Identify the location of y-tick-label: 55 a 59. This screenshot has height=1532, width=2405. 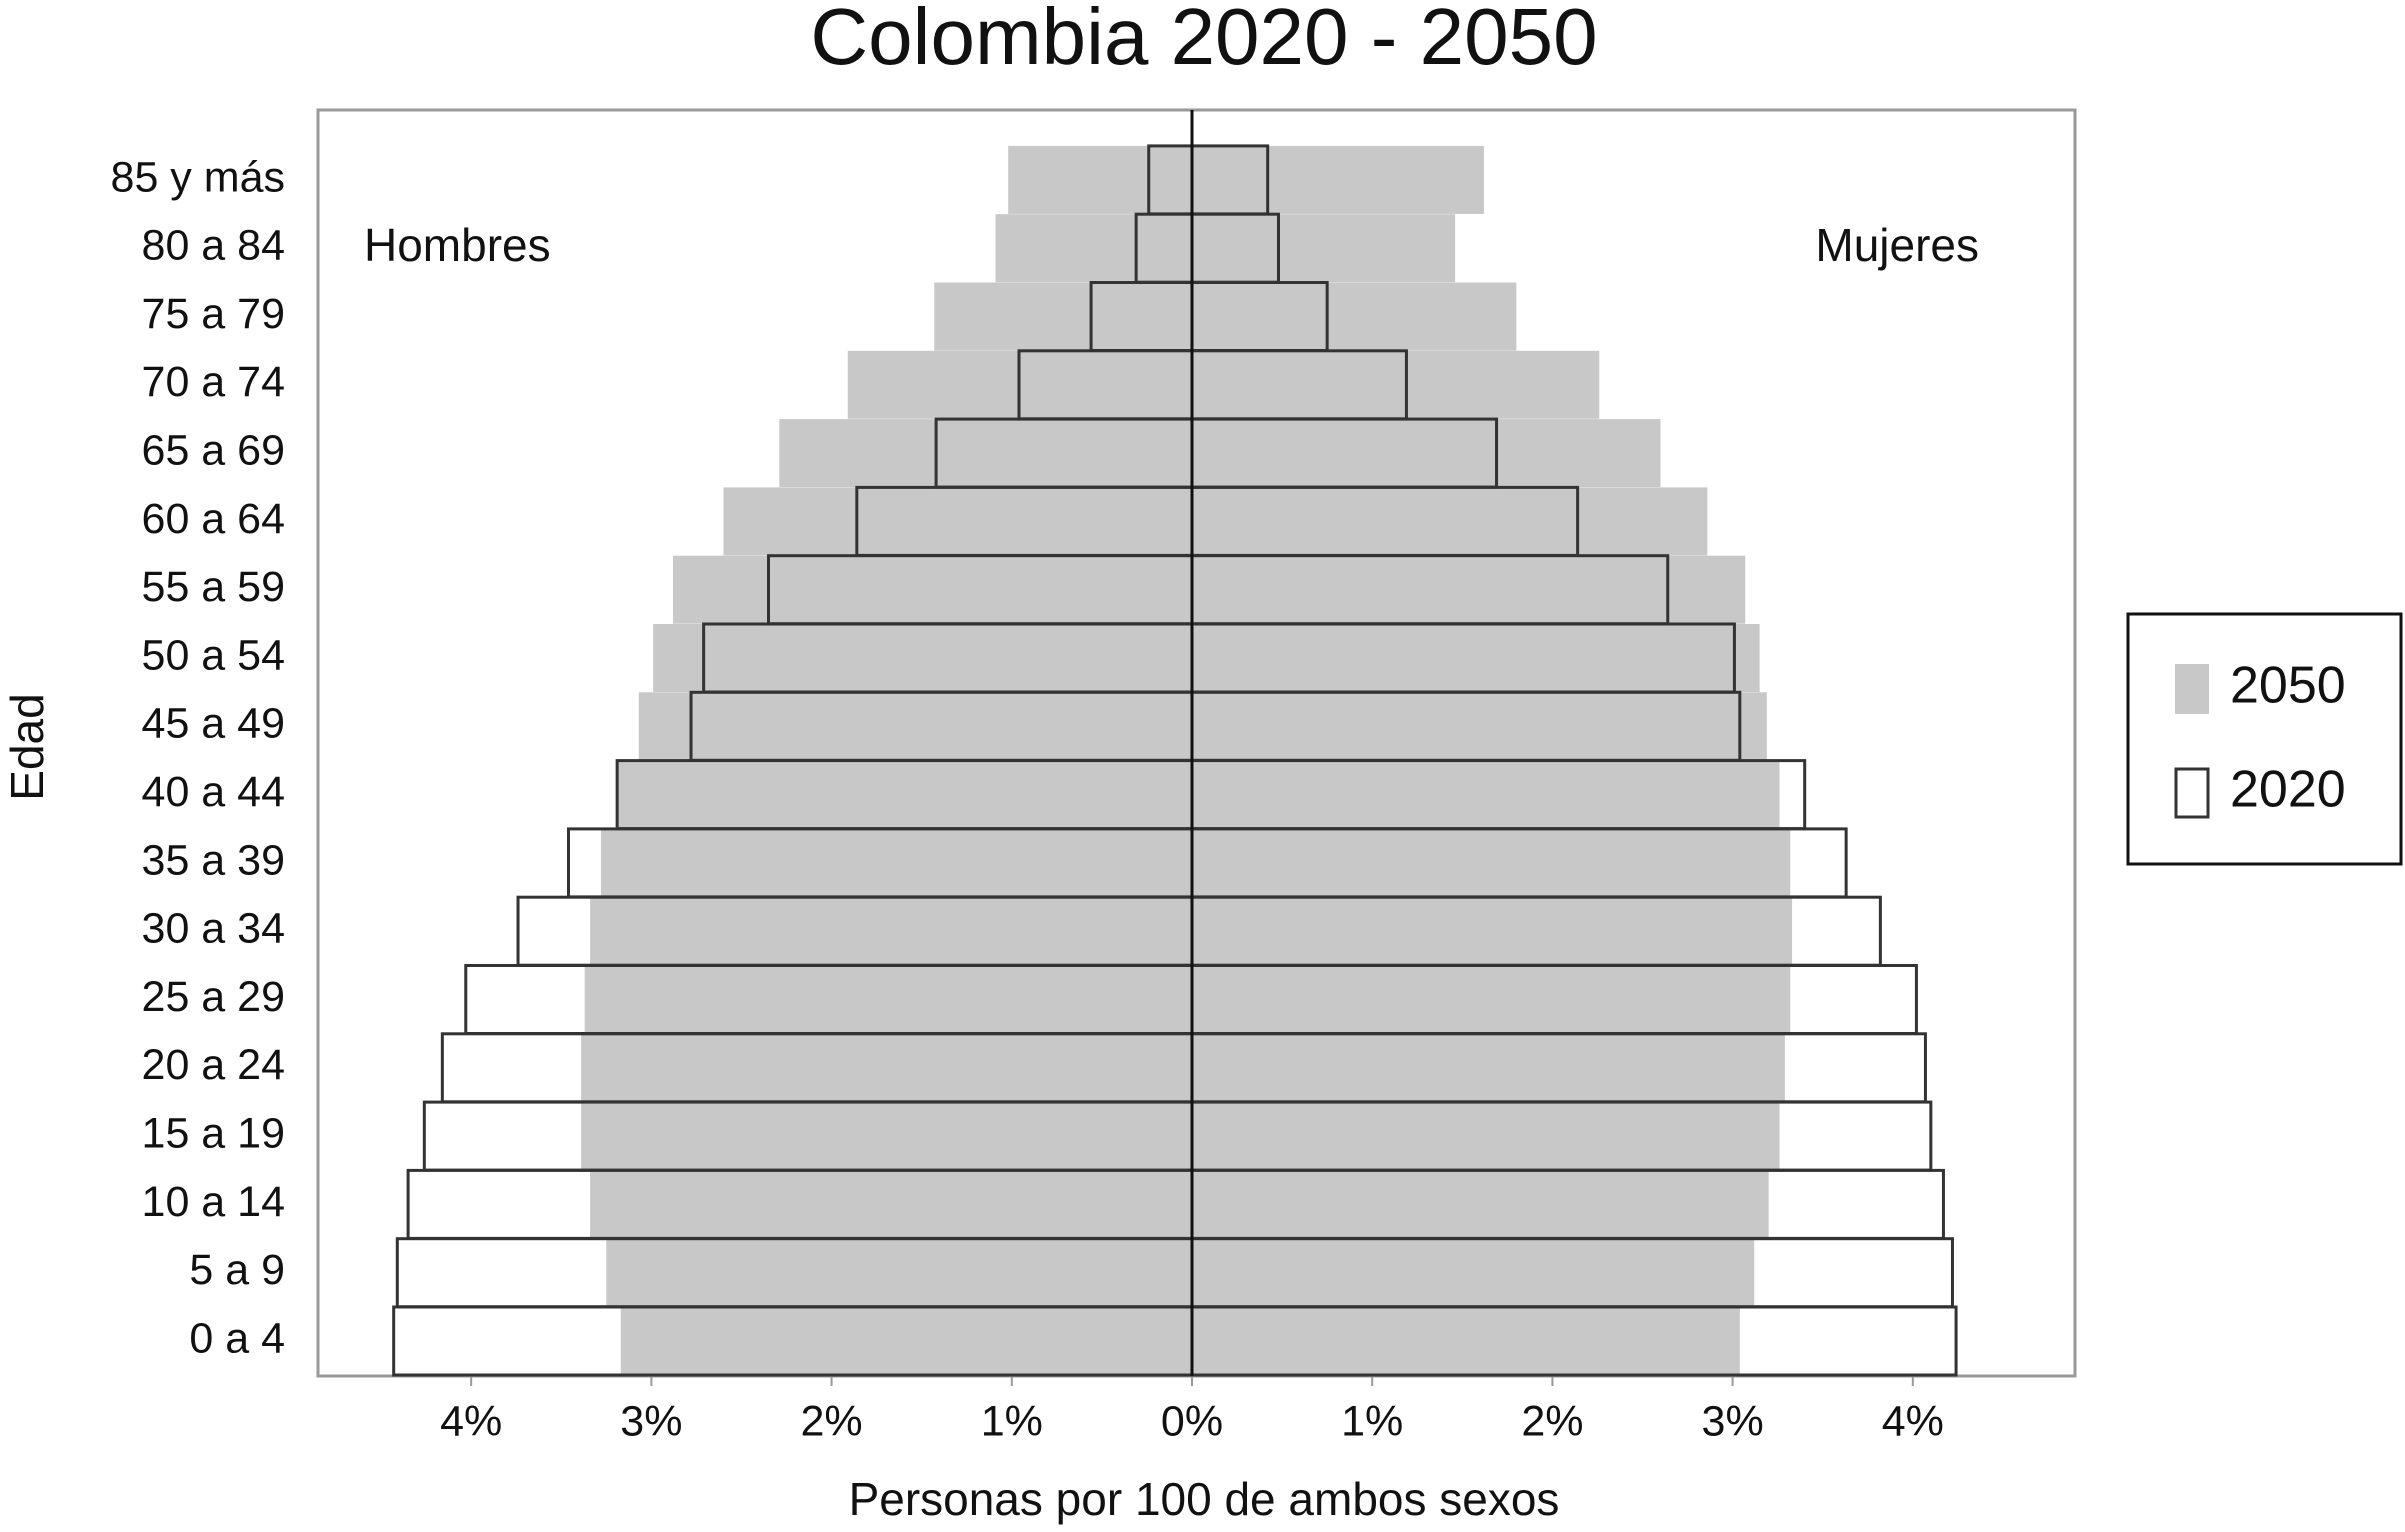
(213, 587).